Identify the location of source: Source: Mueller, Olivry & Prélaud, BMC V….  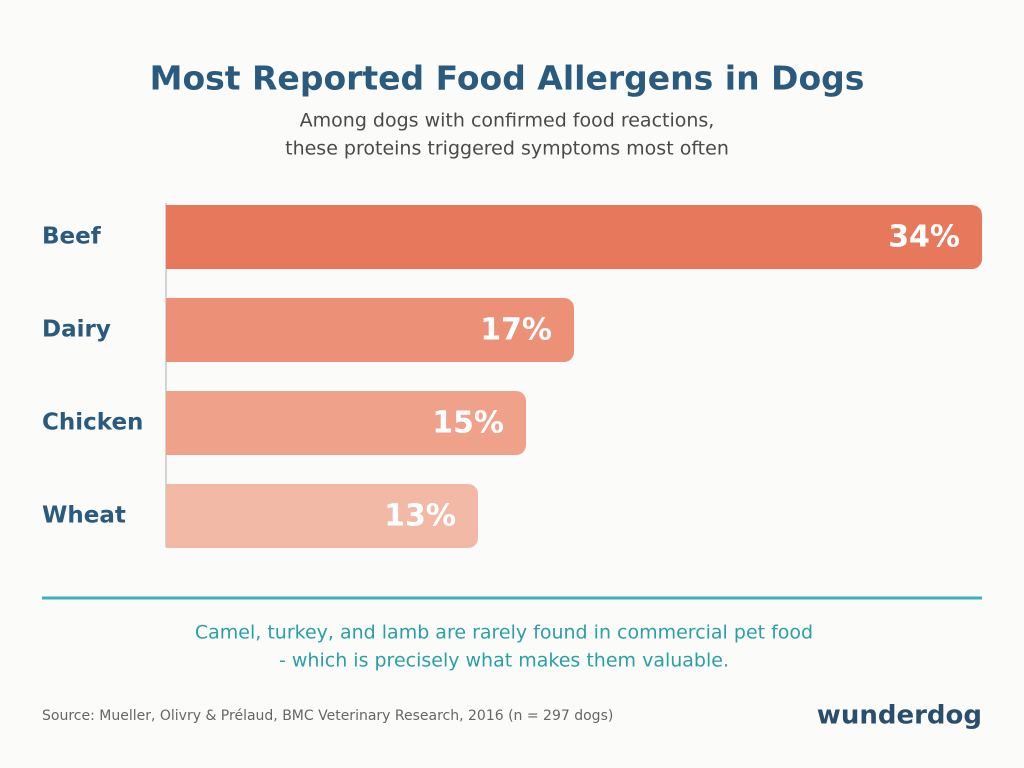
(327, 716).